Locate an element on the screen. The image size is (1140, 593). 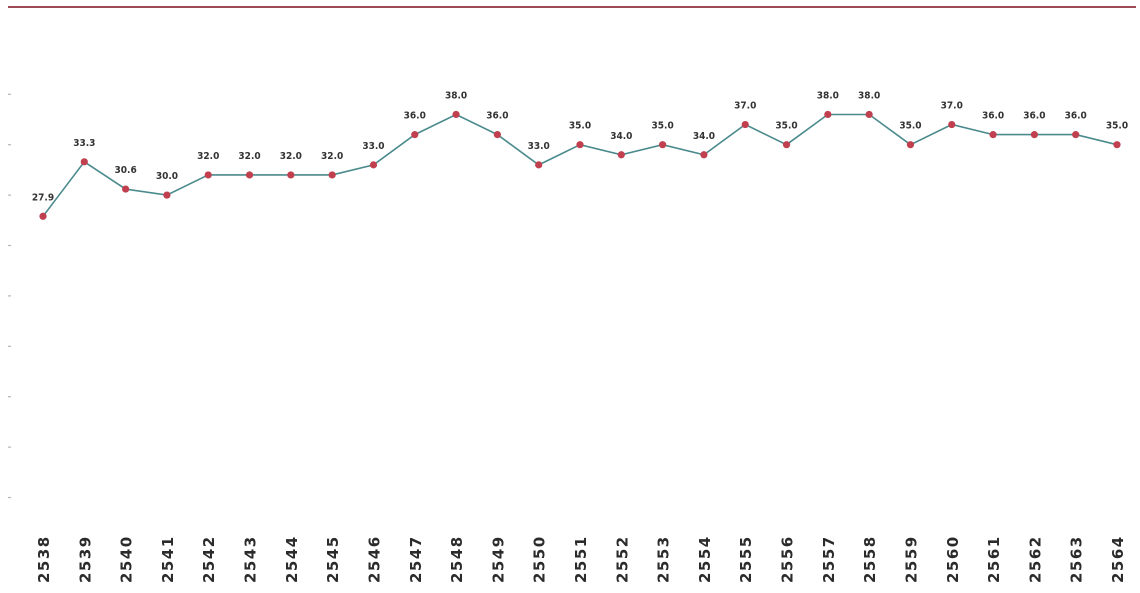
x-tick-label: 2558 is located at coordinates (870, 559).